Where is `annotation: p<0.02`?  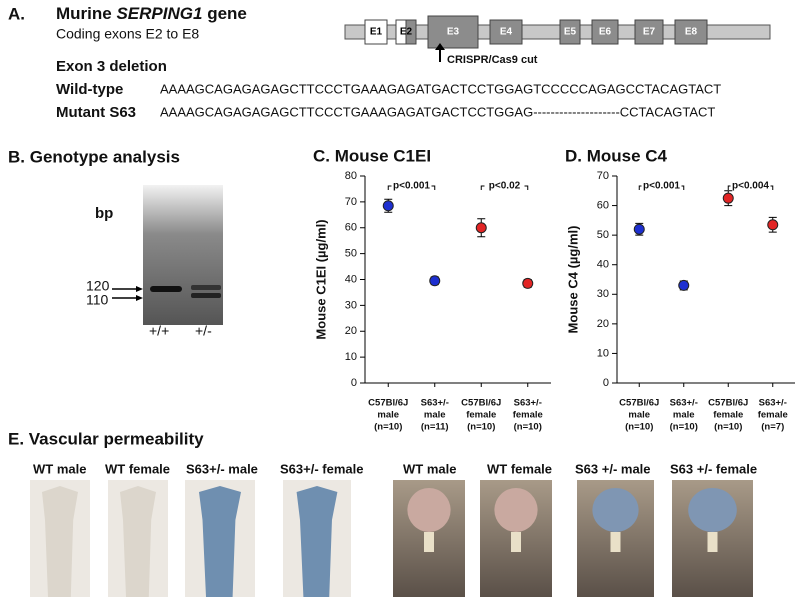
annotation: p<0.02 is located at coordinates (505, 186).